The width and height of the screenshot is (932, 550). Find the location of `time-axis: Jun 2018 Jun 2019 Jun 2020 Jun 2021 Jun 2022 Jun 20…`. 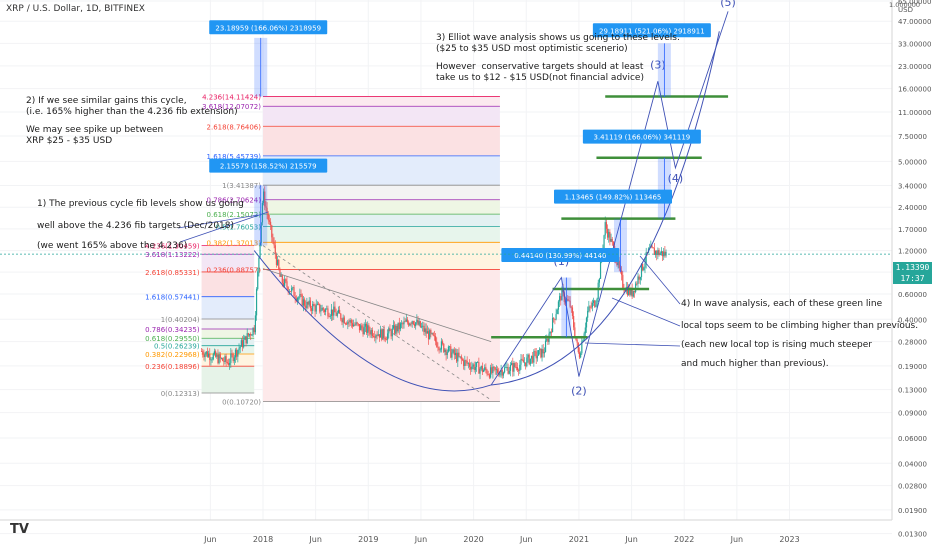

time-axis: Jun 2018 Jun 2019 Jun 2020 Jun 2021 Jun 2022 Jun 20… is located at coordinates (446, 531).